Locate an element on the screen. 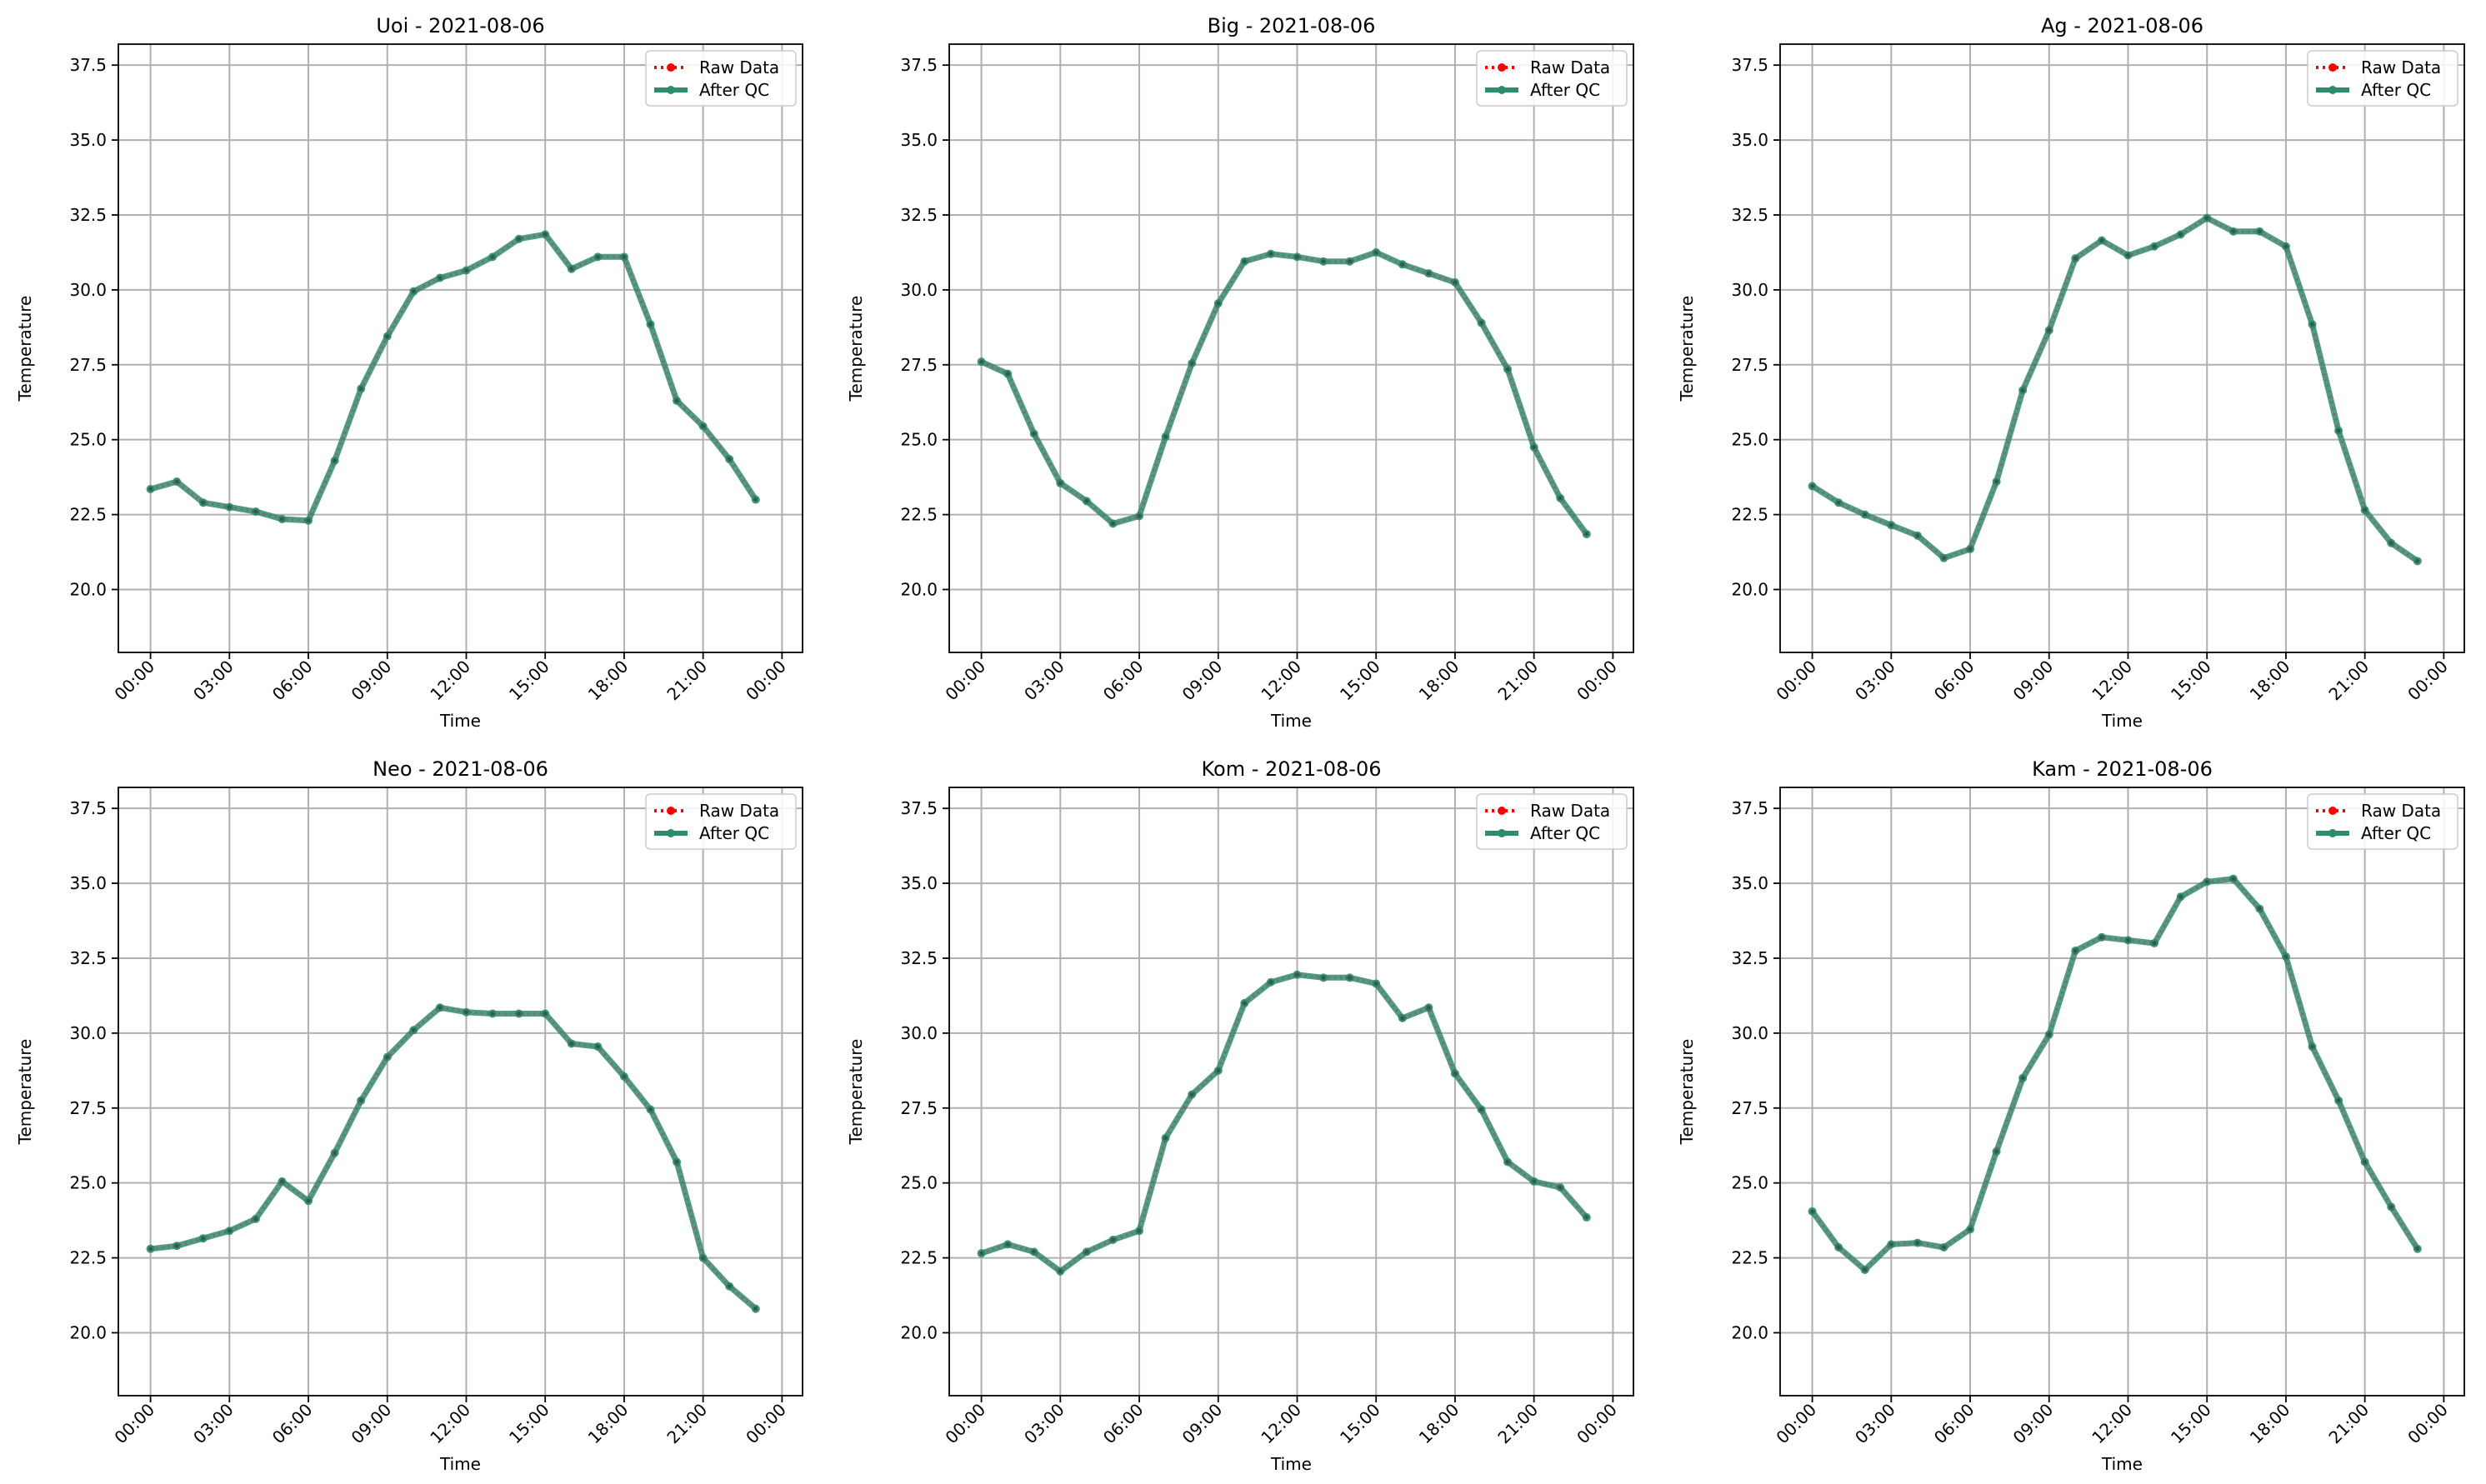 The image size is (2486, 1484). plot-frame is located at coordinates (1291, 348).